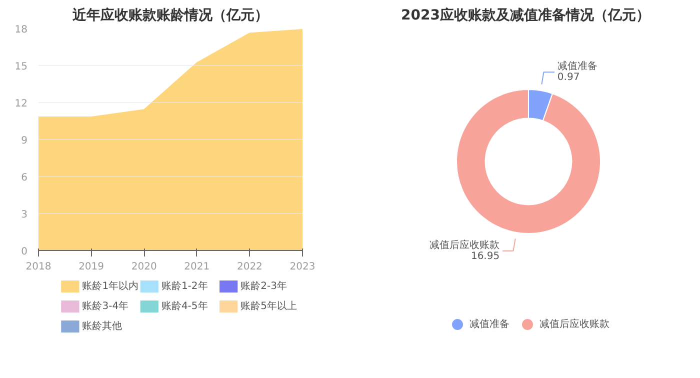 The height and width of the screenshot is (378, 700). What do you see at coordinates (24, 178) in the screenshot?
I see `y-tick-label: 6` at bounding box center [24, 178].